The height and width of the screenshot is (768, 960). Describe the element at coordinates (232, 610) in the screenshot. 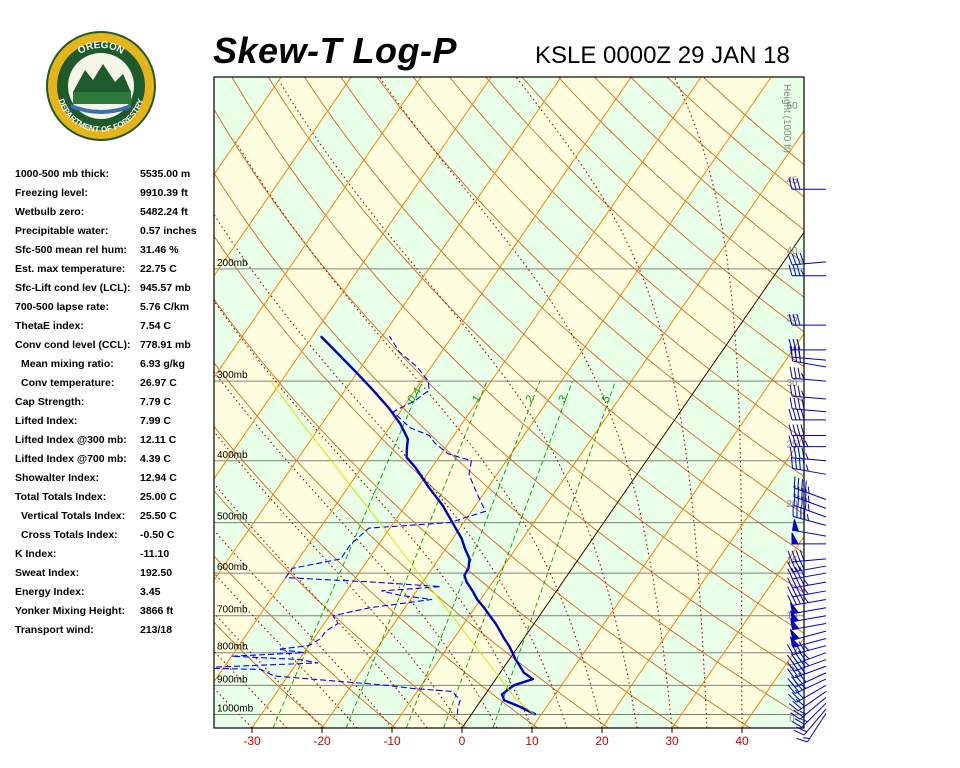

I see `pressure-label: 700mb` at that location.